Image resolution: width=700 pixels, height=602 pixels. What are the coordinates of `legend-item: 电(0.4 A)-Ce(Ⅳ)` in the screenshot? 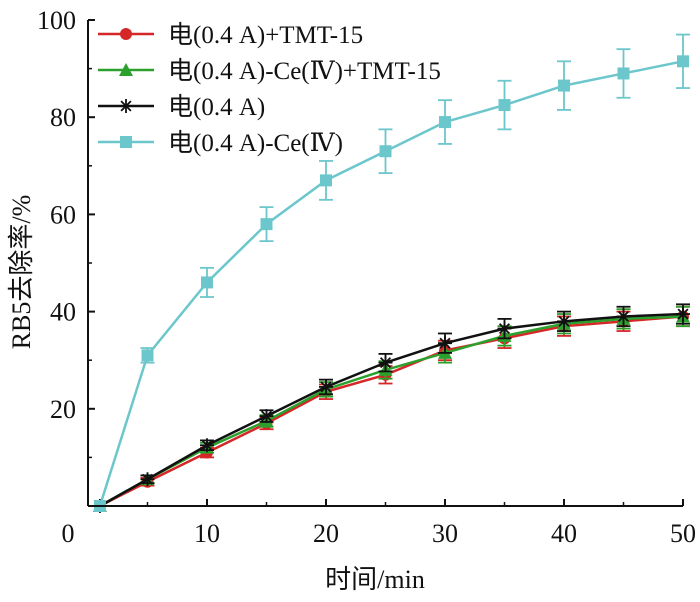 It's located at (220, 143).